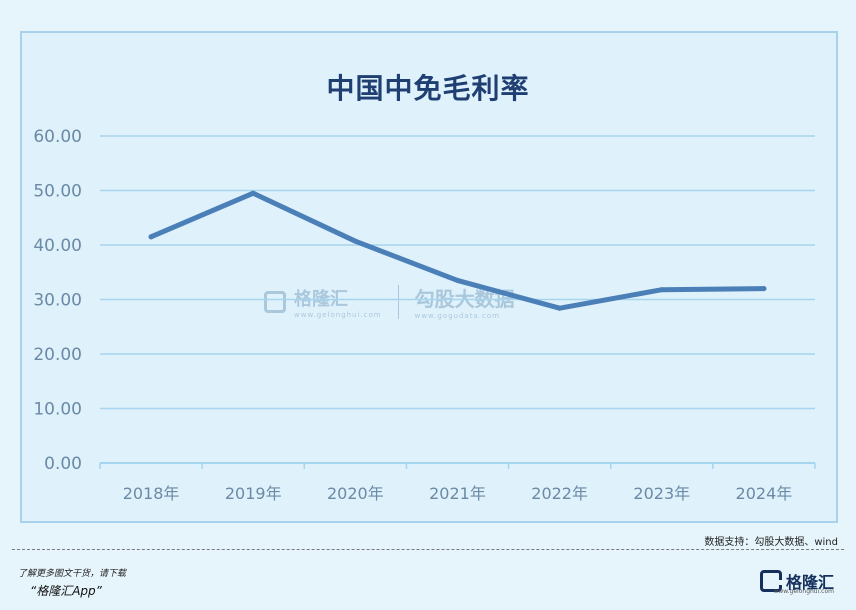 The image size is (856, 610). I want to click on y-tick-label: 30.00, so click(57, 301).